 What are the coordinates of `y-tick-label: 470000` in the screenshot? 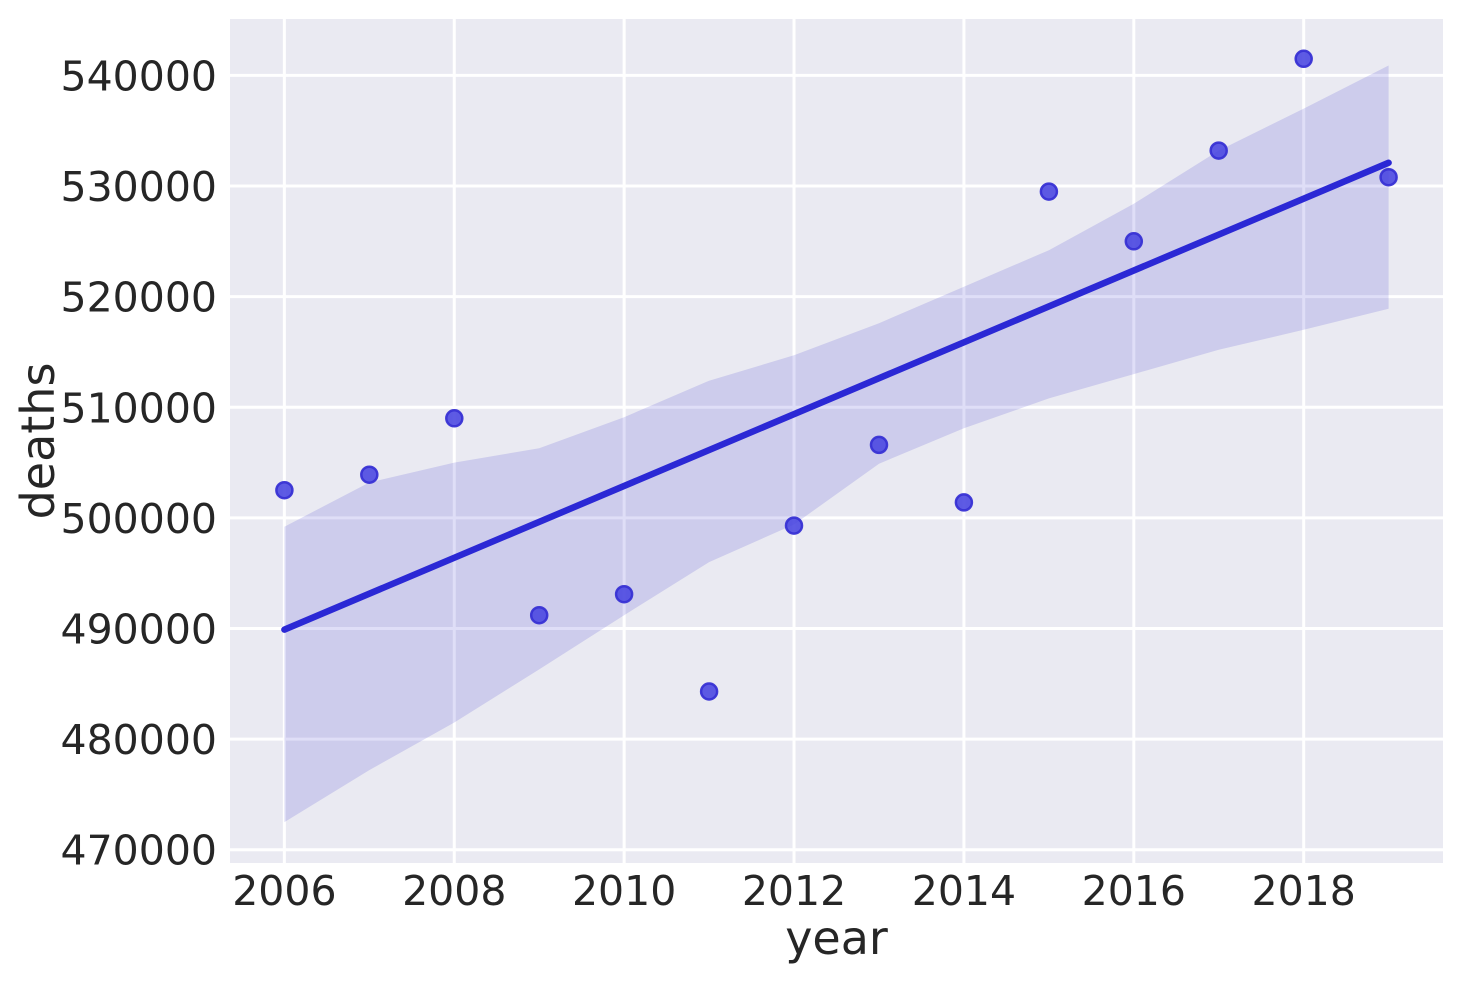 It's located at (138, 851).